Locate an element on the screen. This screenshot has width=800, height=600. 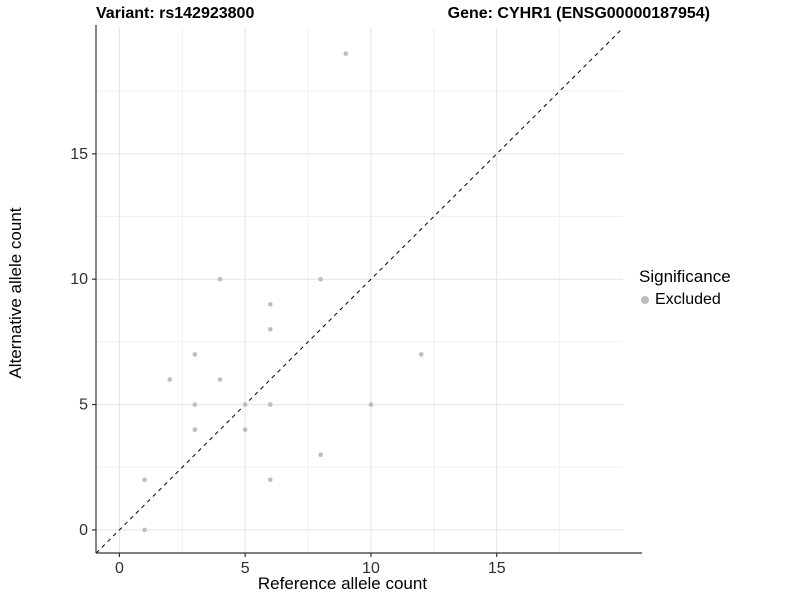
y-tick-label: 5 is located at coordinates (83, 405).